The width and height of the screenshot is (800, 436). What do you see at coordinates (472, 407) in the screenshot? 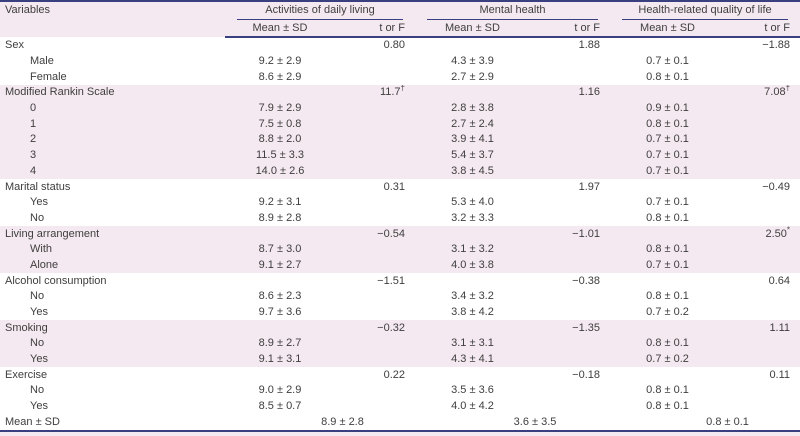
I see `mean-sd-cell: 4.0 ± 4.2` at bounding box center [472, 407].